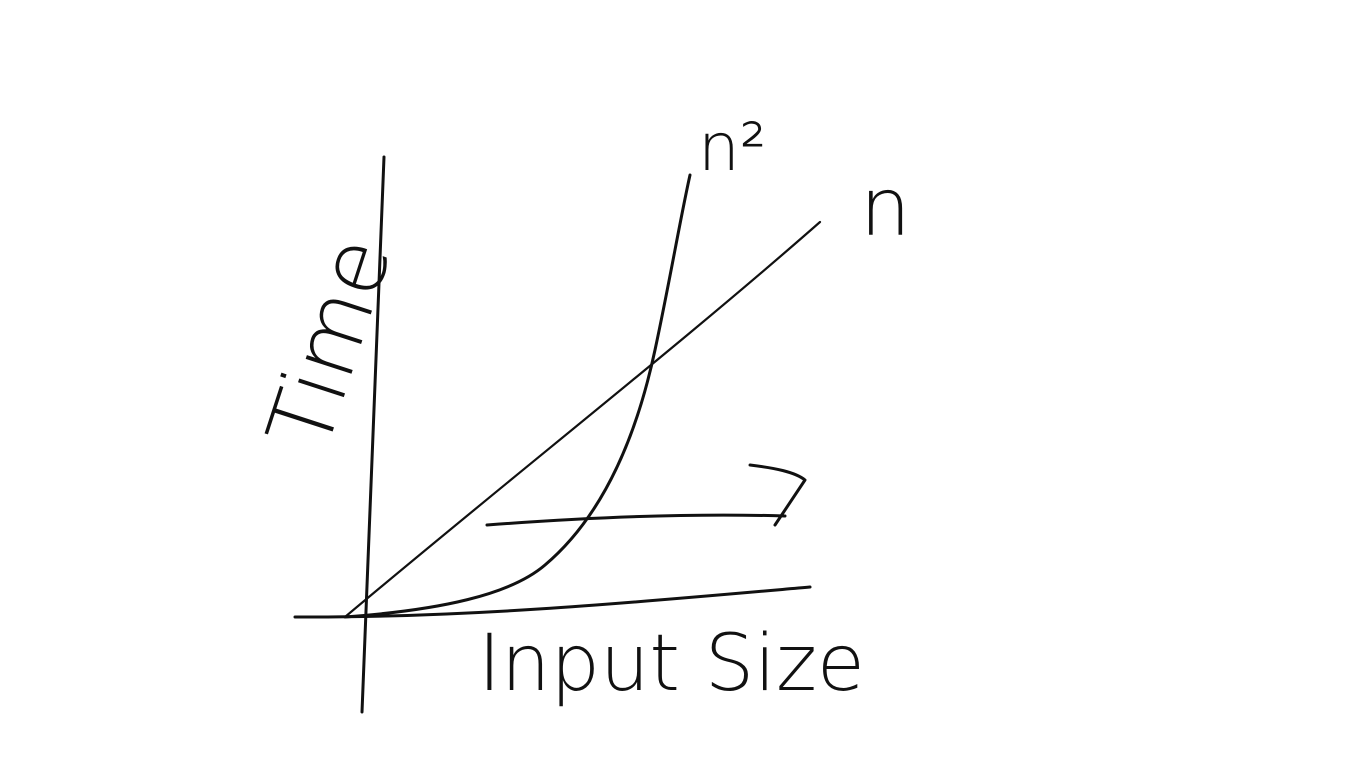  What do you see at coordinates (636, 520) in the screenshot?
I see `arrow-shaft` at bounding box center [636, 520].